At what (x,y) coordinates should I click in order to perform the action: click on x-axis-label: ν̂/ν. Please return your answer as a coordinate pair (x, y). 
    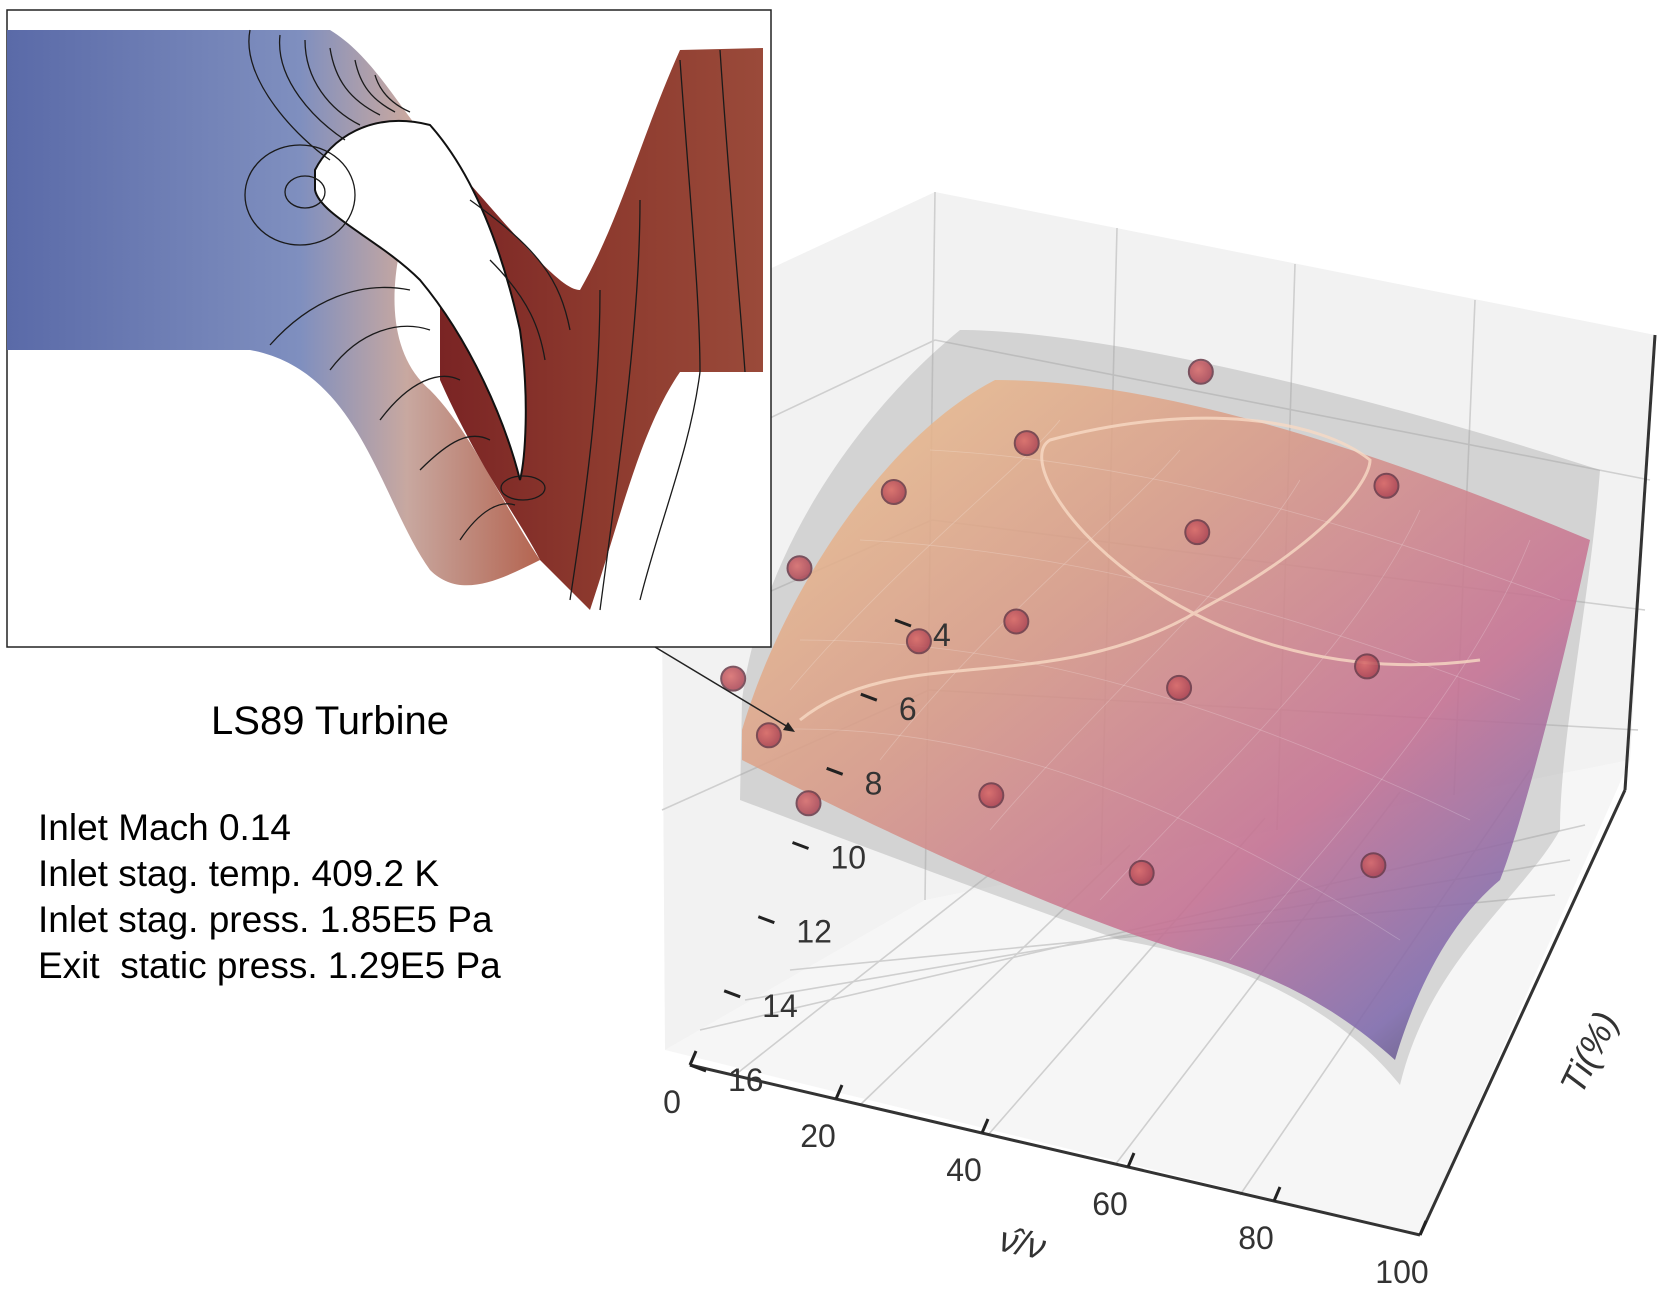
    Looking at the image, I should click on (1023, 1243).